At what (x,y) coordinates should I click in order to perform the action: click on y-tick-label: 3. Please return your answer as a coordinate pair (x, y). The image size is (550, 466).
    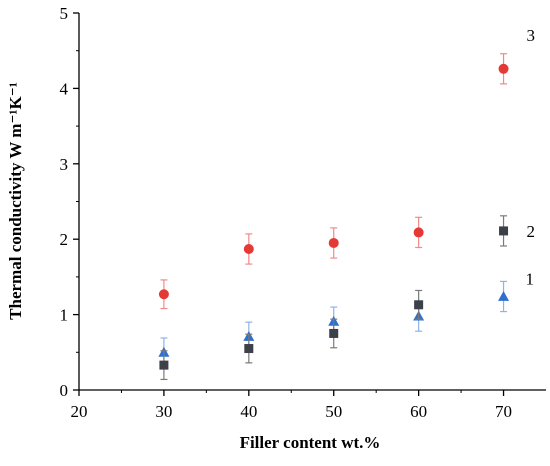
    Looking at the image, I should click on (64, 164).